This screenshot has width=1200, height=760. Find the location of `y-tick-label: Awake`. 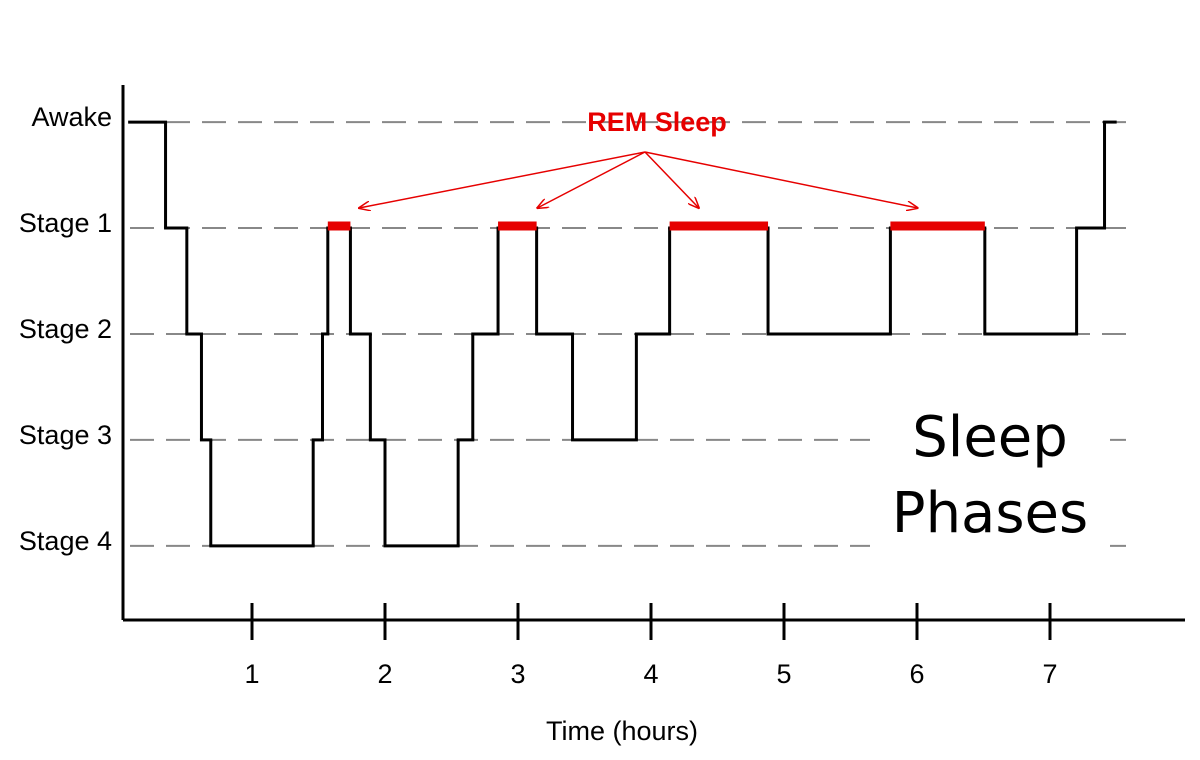

y-tick-label: Awake is located at coordinates (71, 117).